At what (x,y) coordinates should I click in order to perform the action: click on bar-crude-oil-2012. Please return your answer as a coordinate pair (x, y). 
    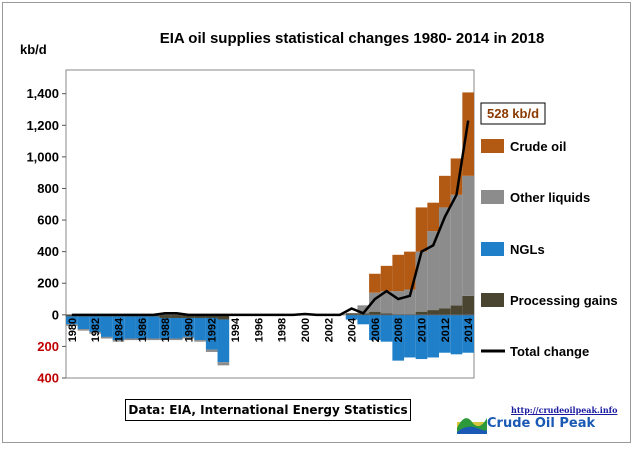
    Looking at the image, I should click on (445, 191).